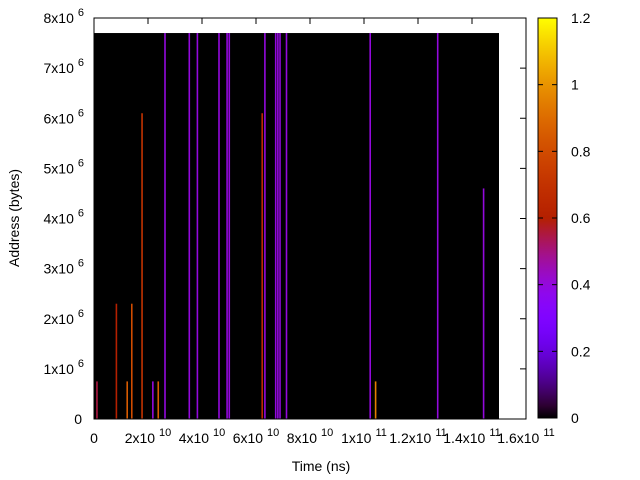 This screenshot has width=640, height=480. I want to click on colorbar-tick-label: 0.8, so click(581, 151).